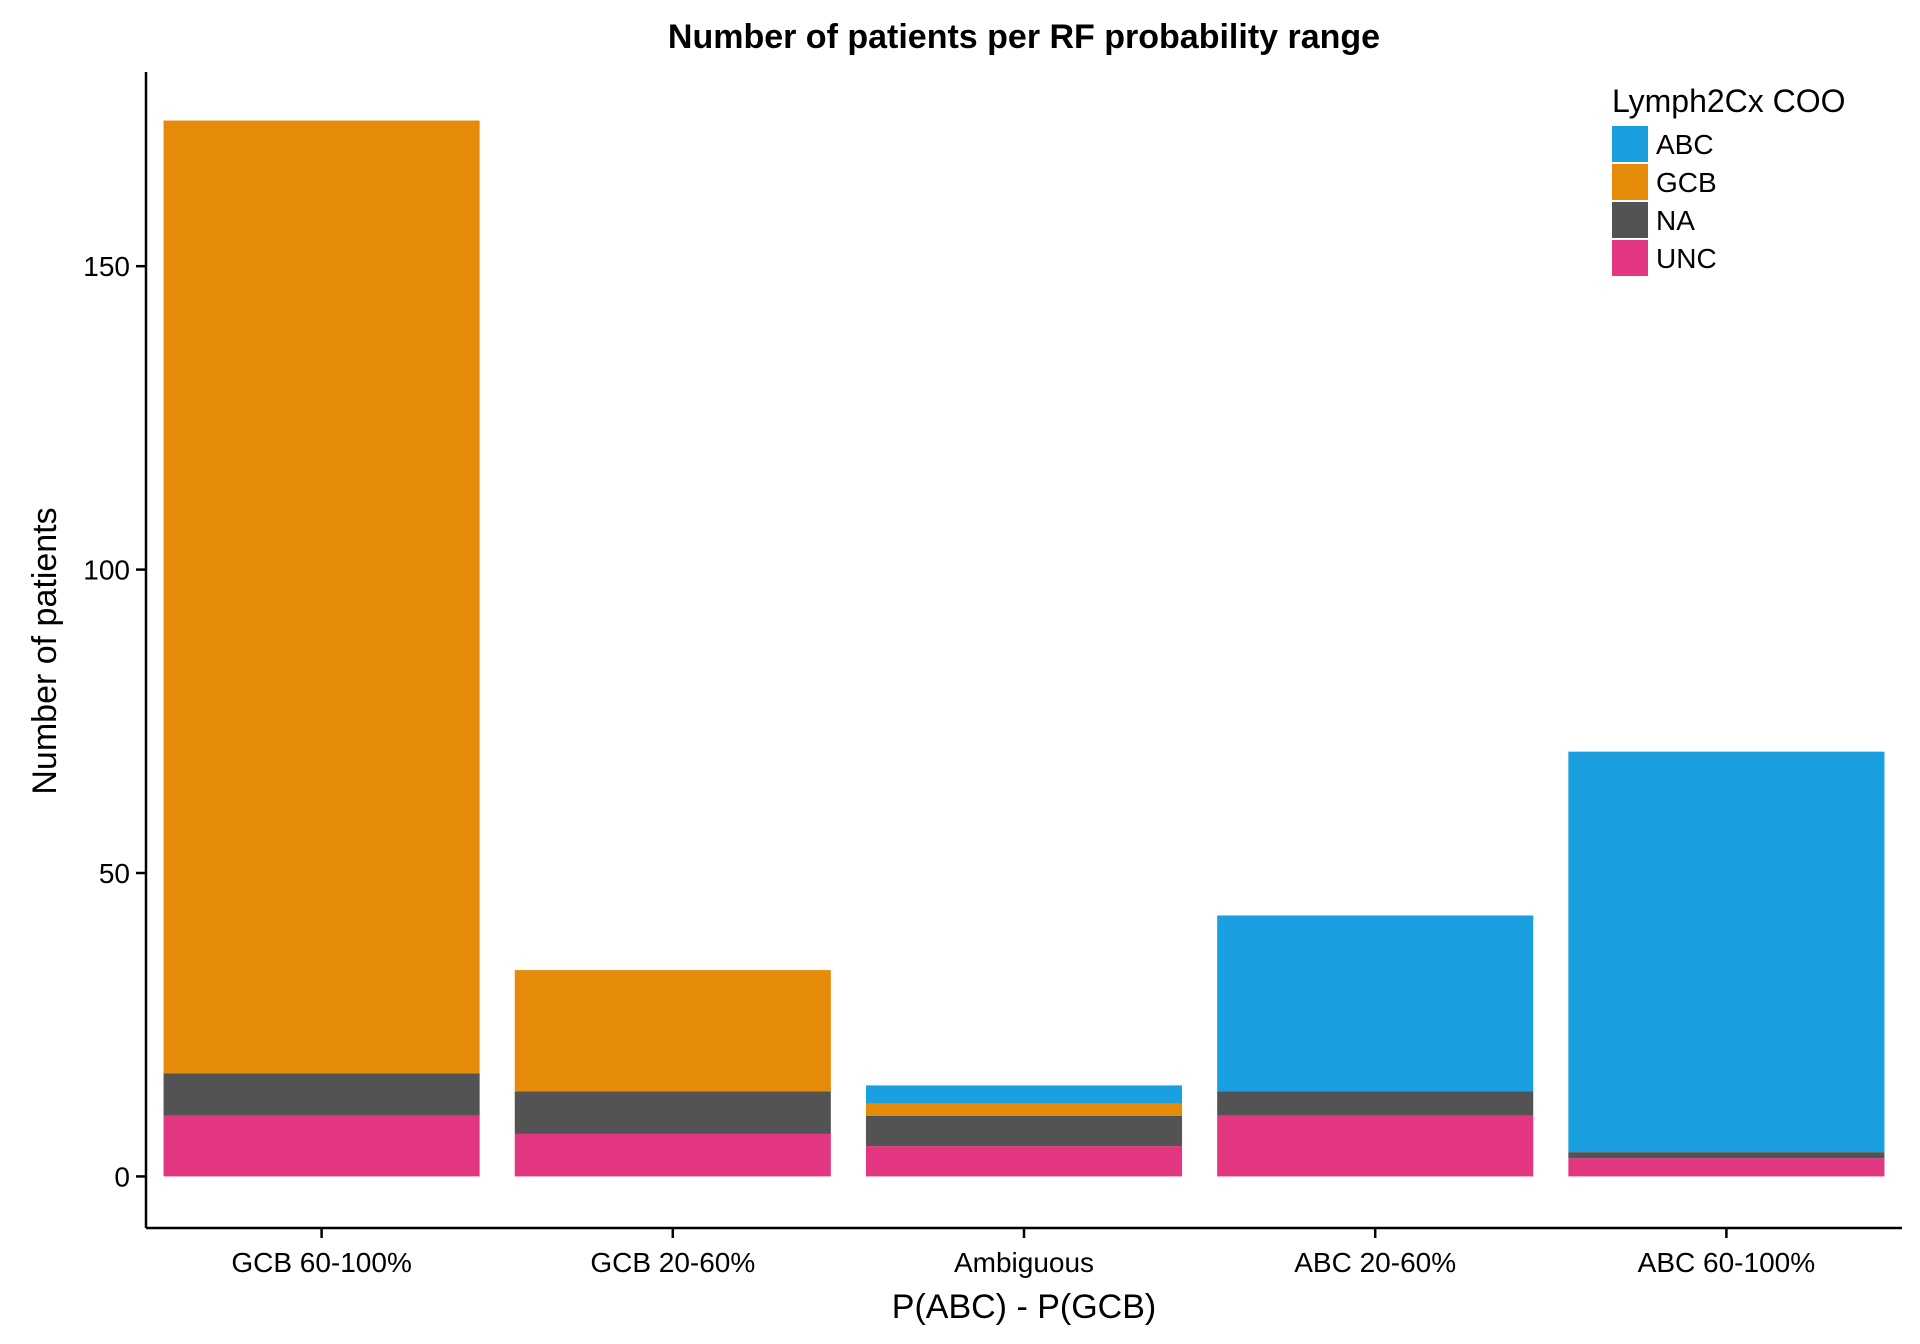 The width and height of the screenshot is (1920, 1344). Describe the element at coordinates (1630, 258) in the screenshot. I see `legend-swatch-unc` at that location.